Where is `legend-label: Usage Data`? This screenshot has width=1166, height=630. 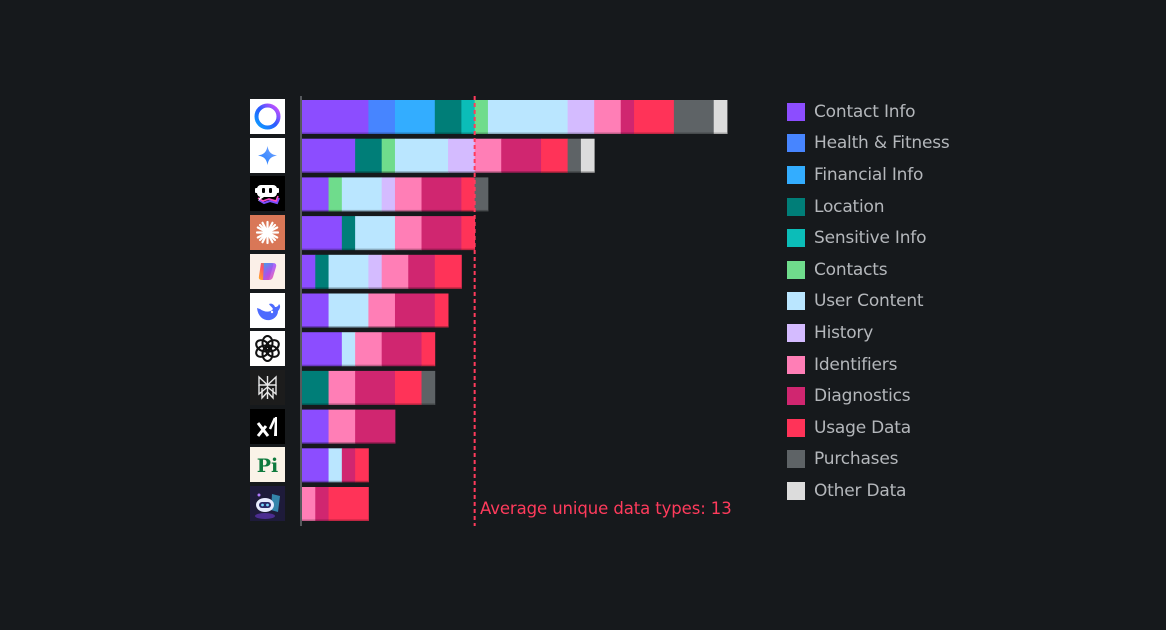 legend-label: Usage Data is located at coordinates (862, 427).